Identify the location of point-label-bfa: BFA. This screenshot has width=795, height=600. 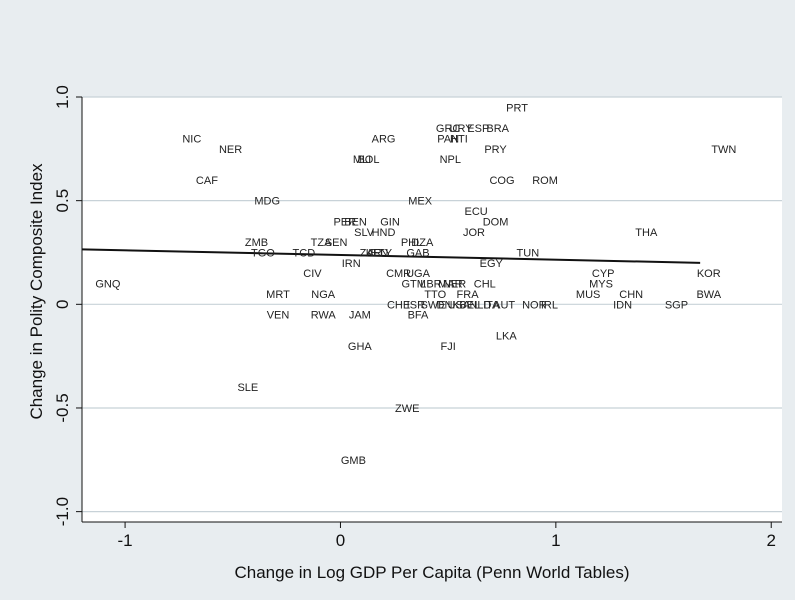
(418, 316).